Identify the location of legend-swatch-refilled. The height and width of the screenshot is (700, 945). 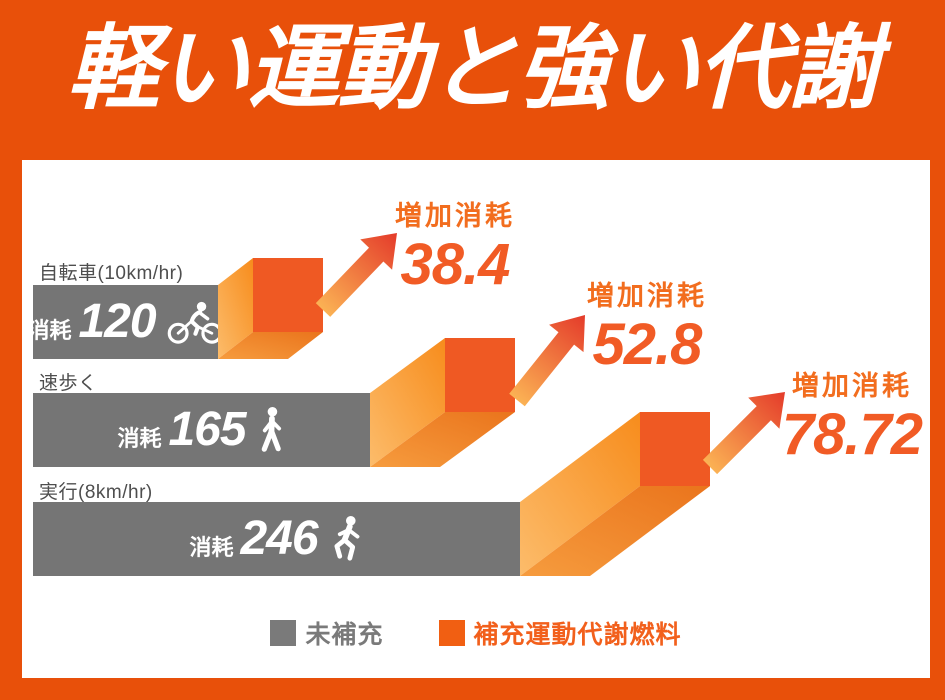
(451, 633).